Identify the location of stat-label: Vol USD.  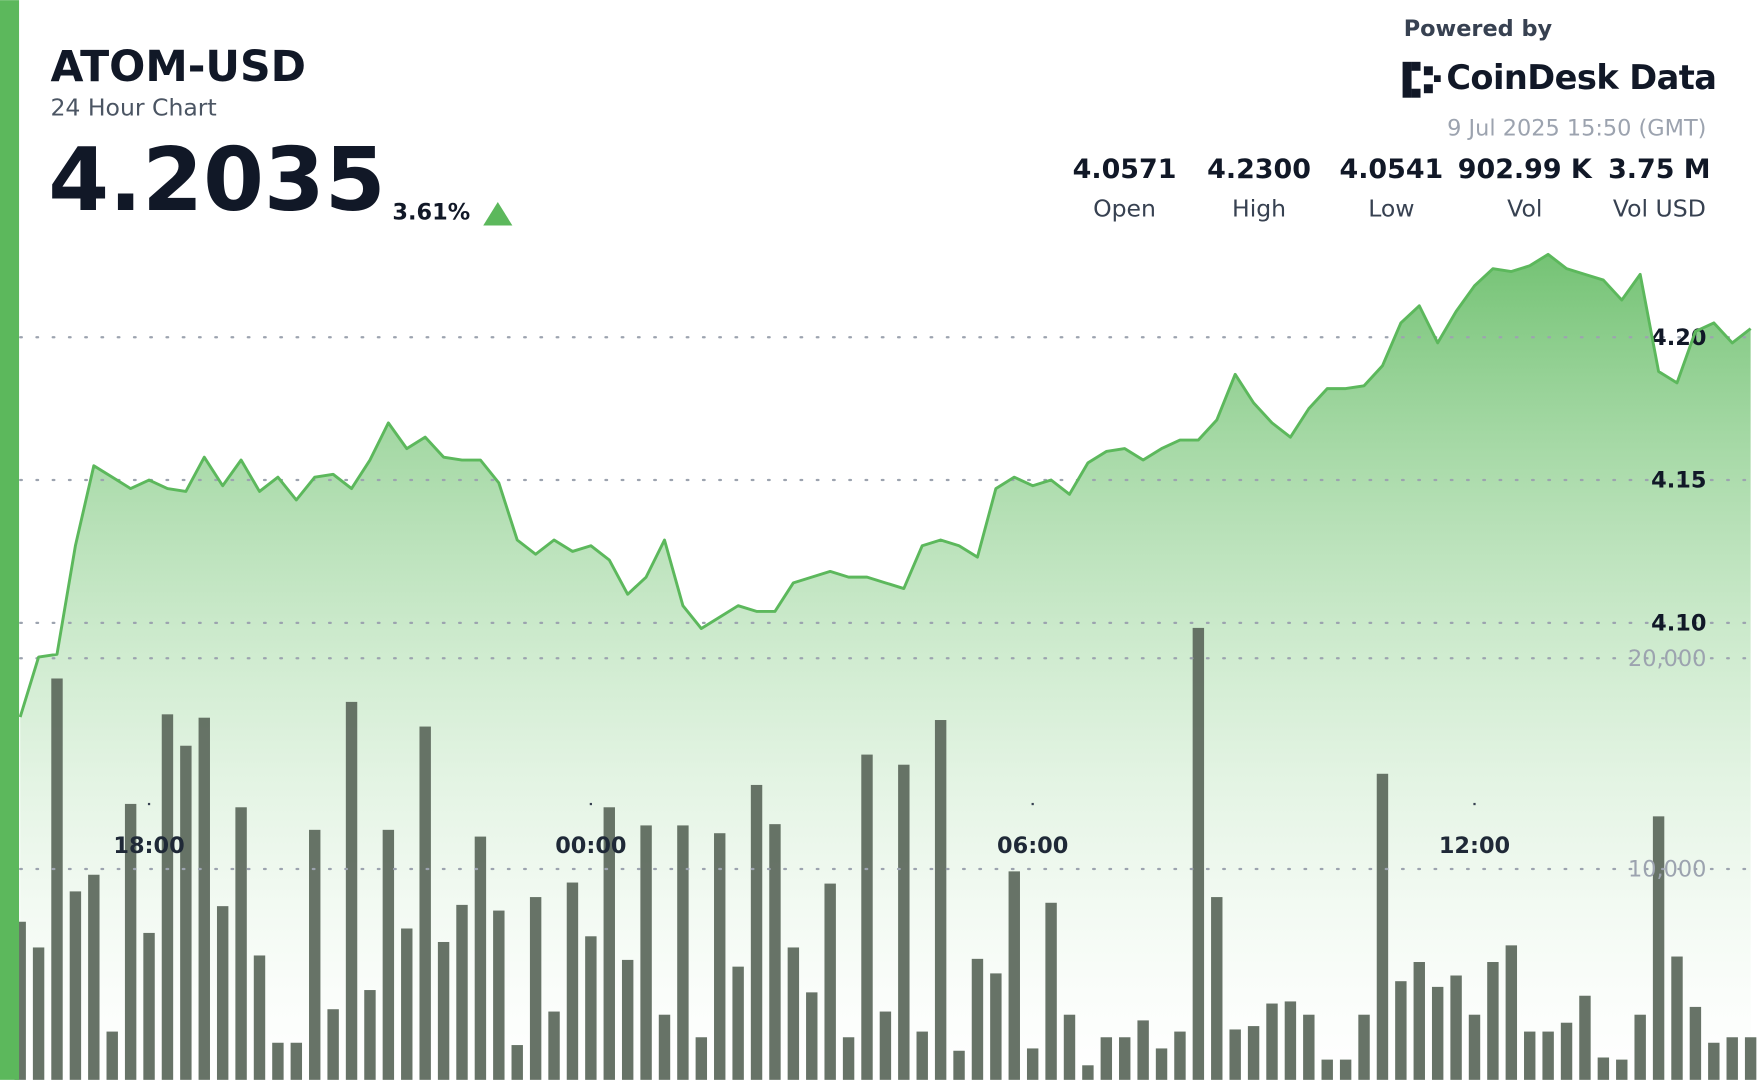
(1659, 208).